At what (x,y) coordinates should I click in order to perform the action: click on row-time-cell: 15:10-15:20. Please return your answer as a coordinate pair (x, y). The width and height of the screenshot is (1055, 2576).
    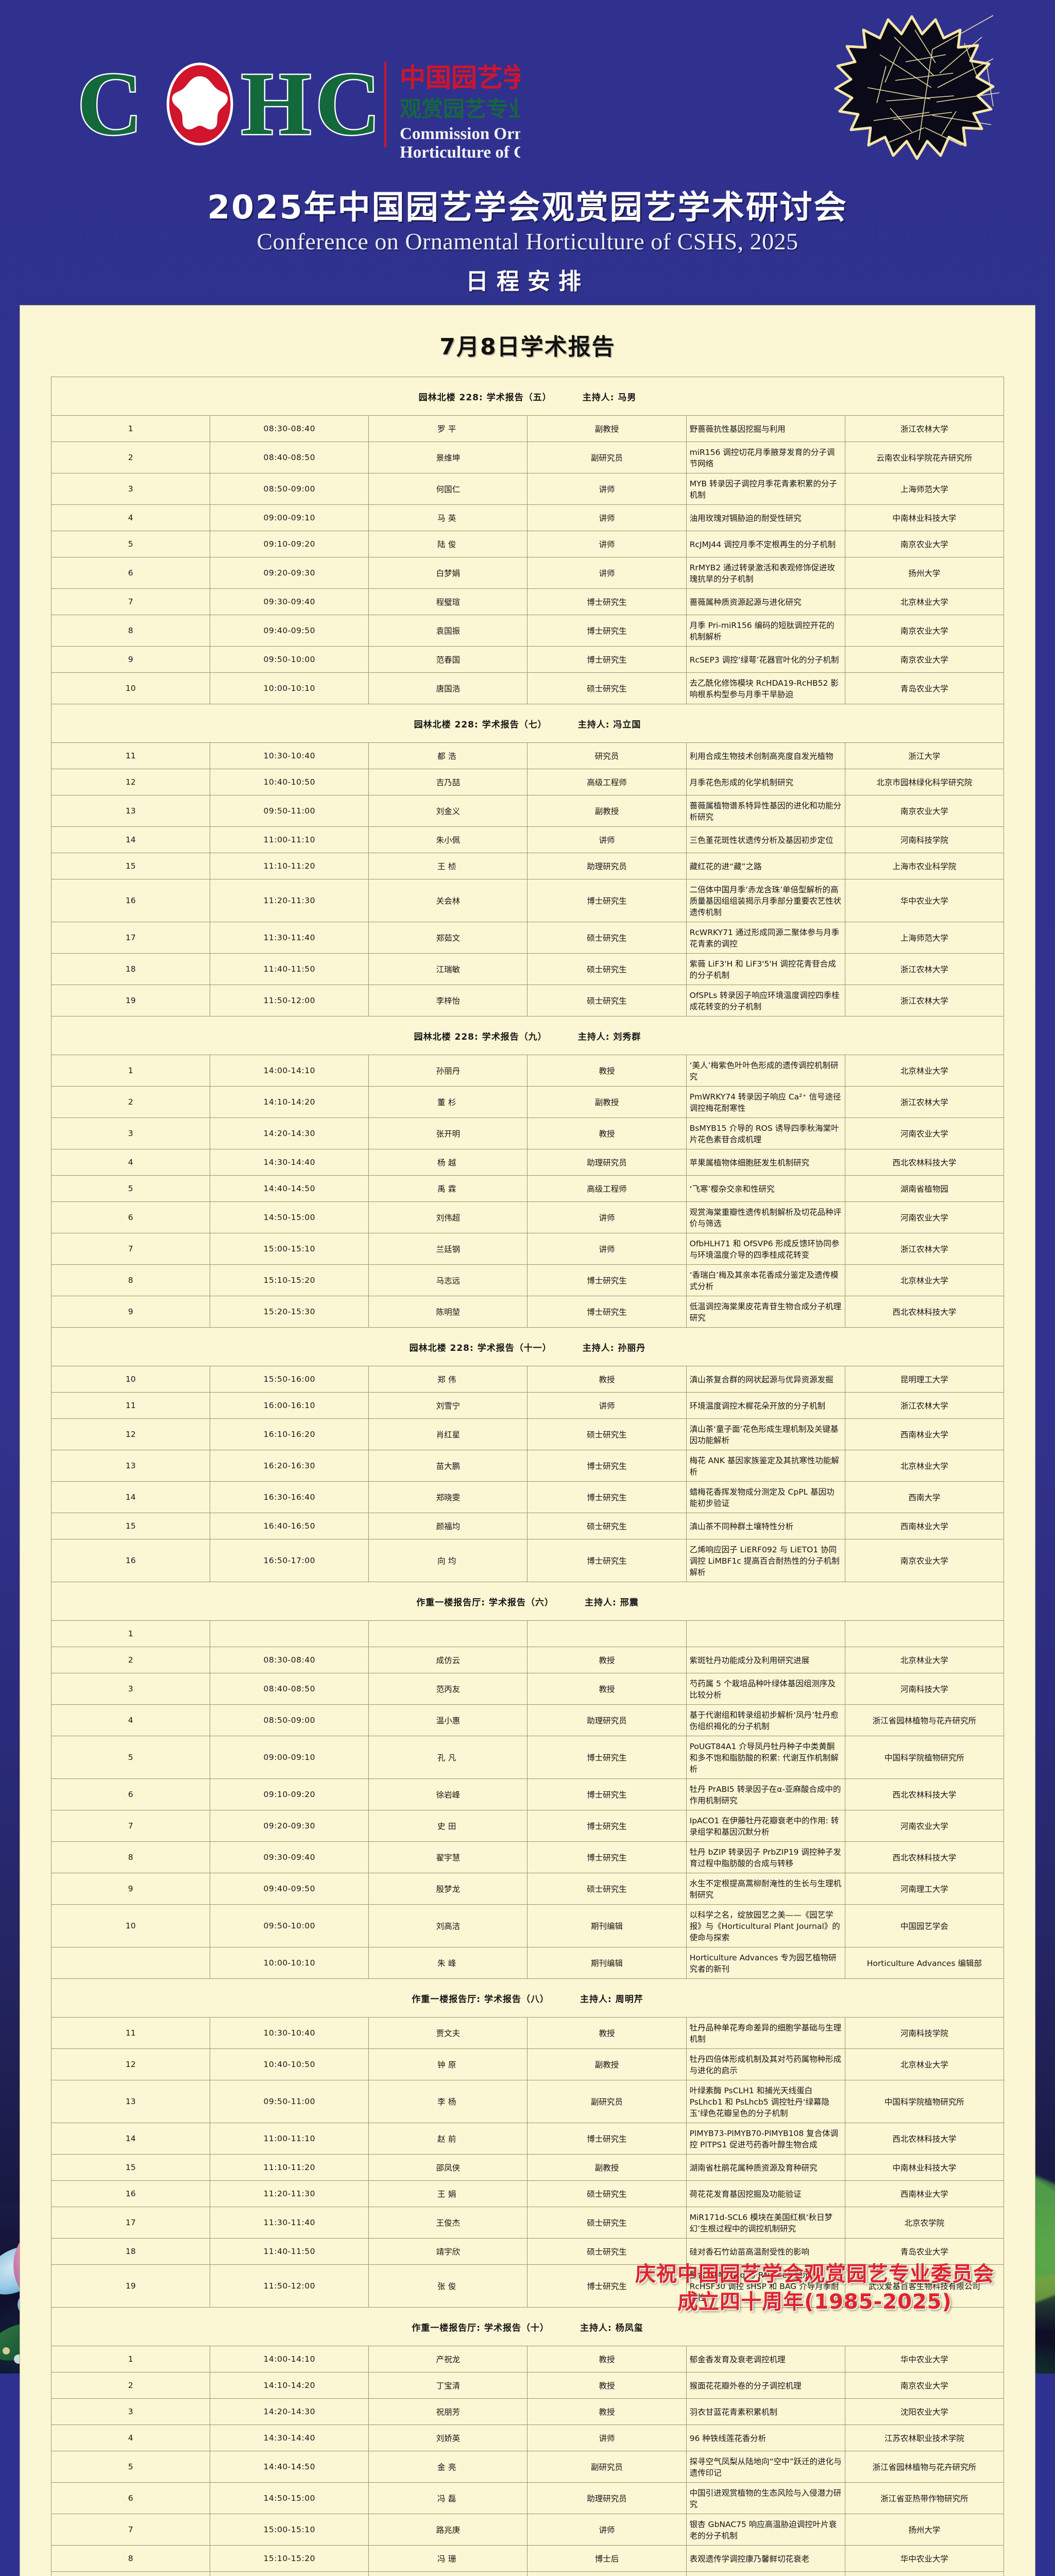
    Looking at the image, I should click on (289, 2559).